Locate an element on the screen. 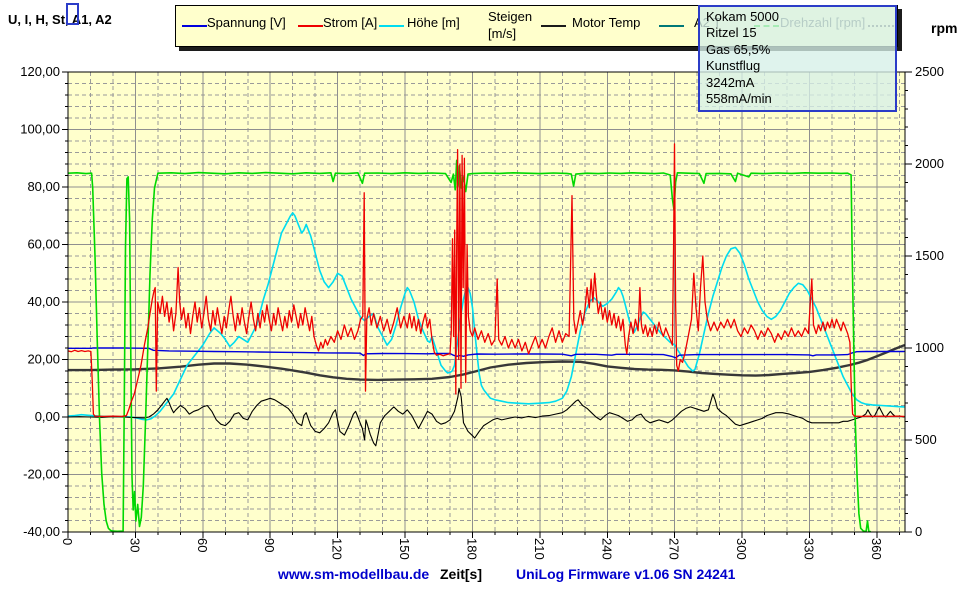  svg-text: 1000 is located at coordinates (929, 347).